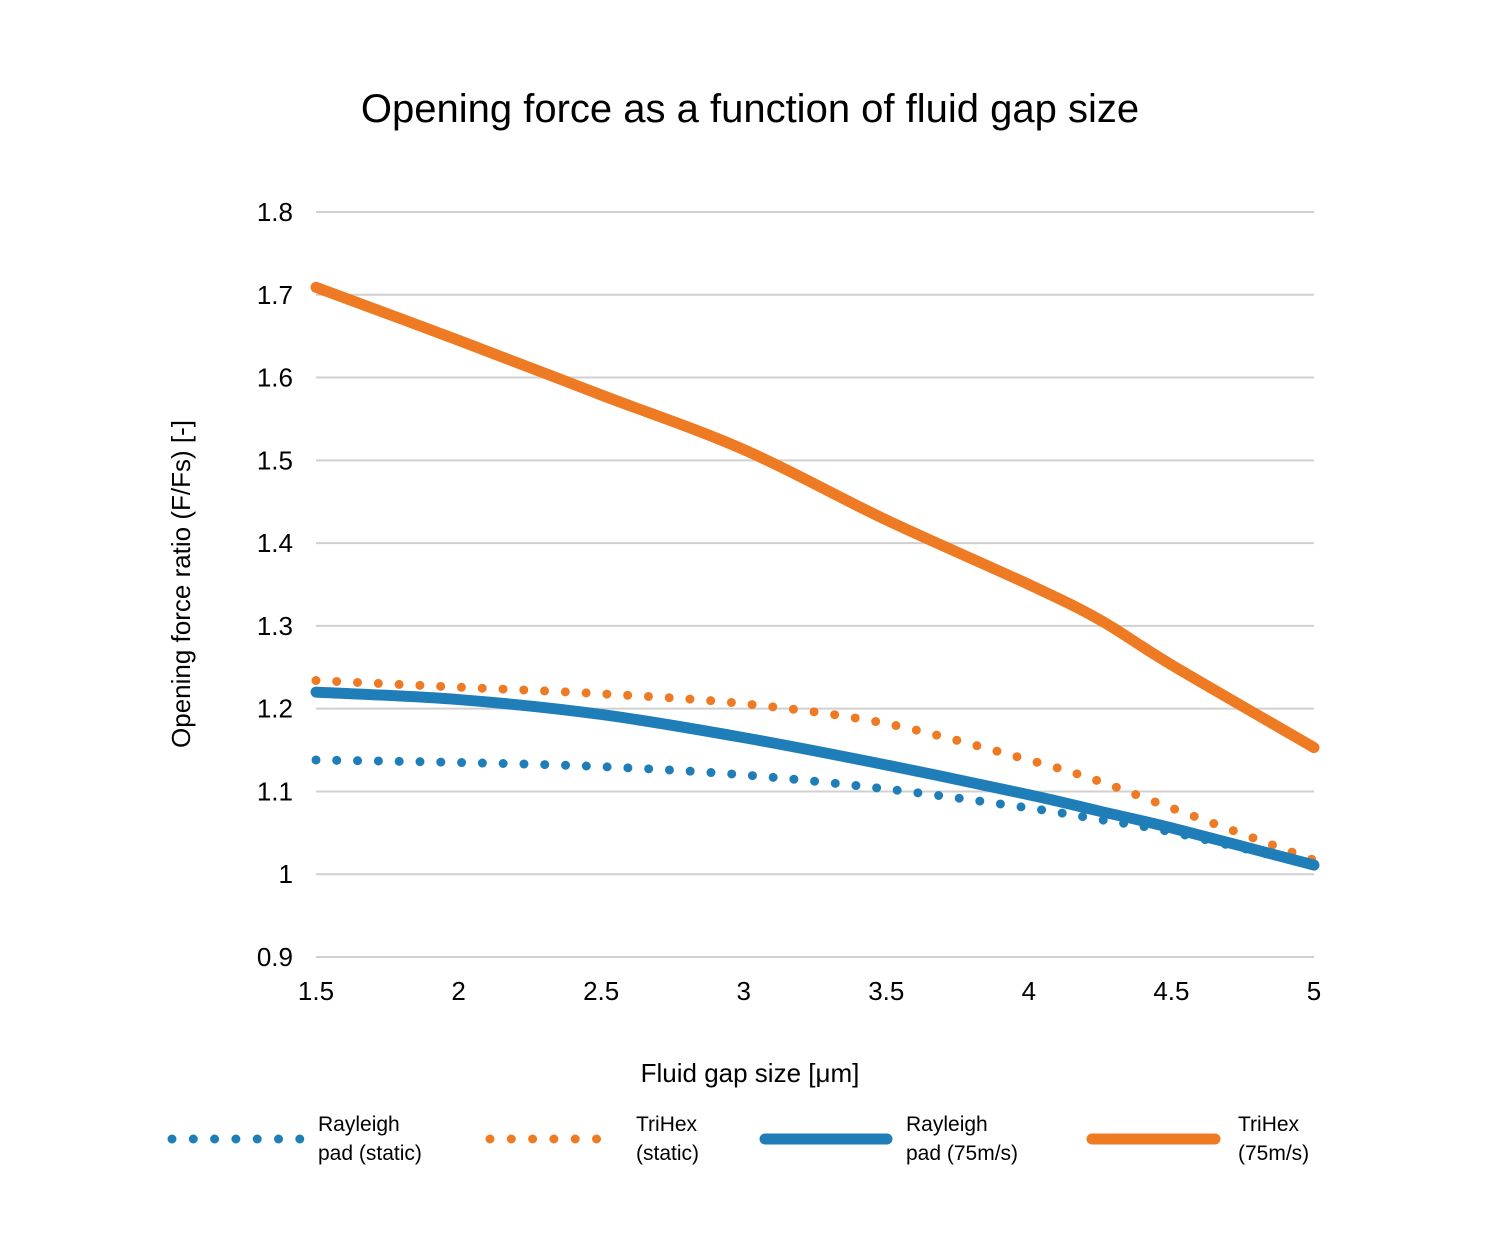 The image size is (1500, 1251). I want to click on y-tick-label: 1, so click(286, 874).